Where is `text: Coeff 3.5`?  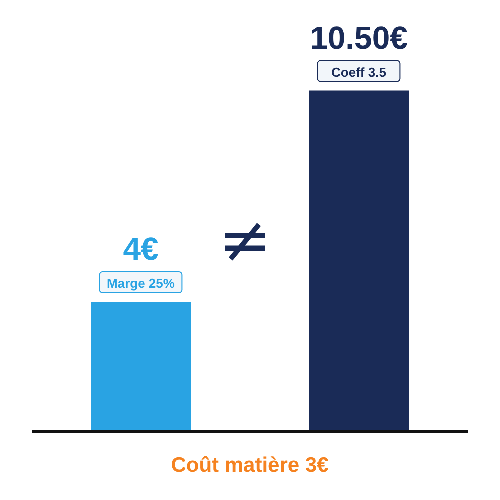
text: Coeff 3.5 is located at coordinates (359, 72).